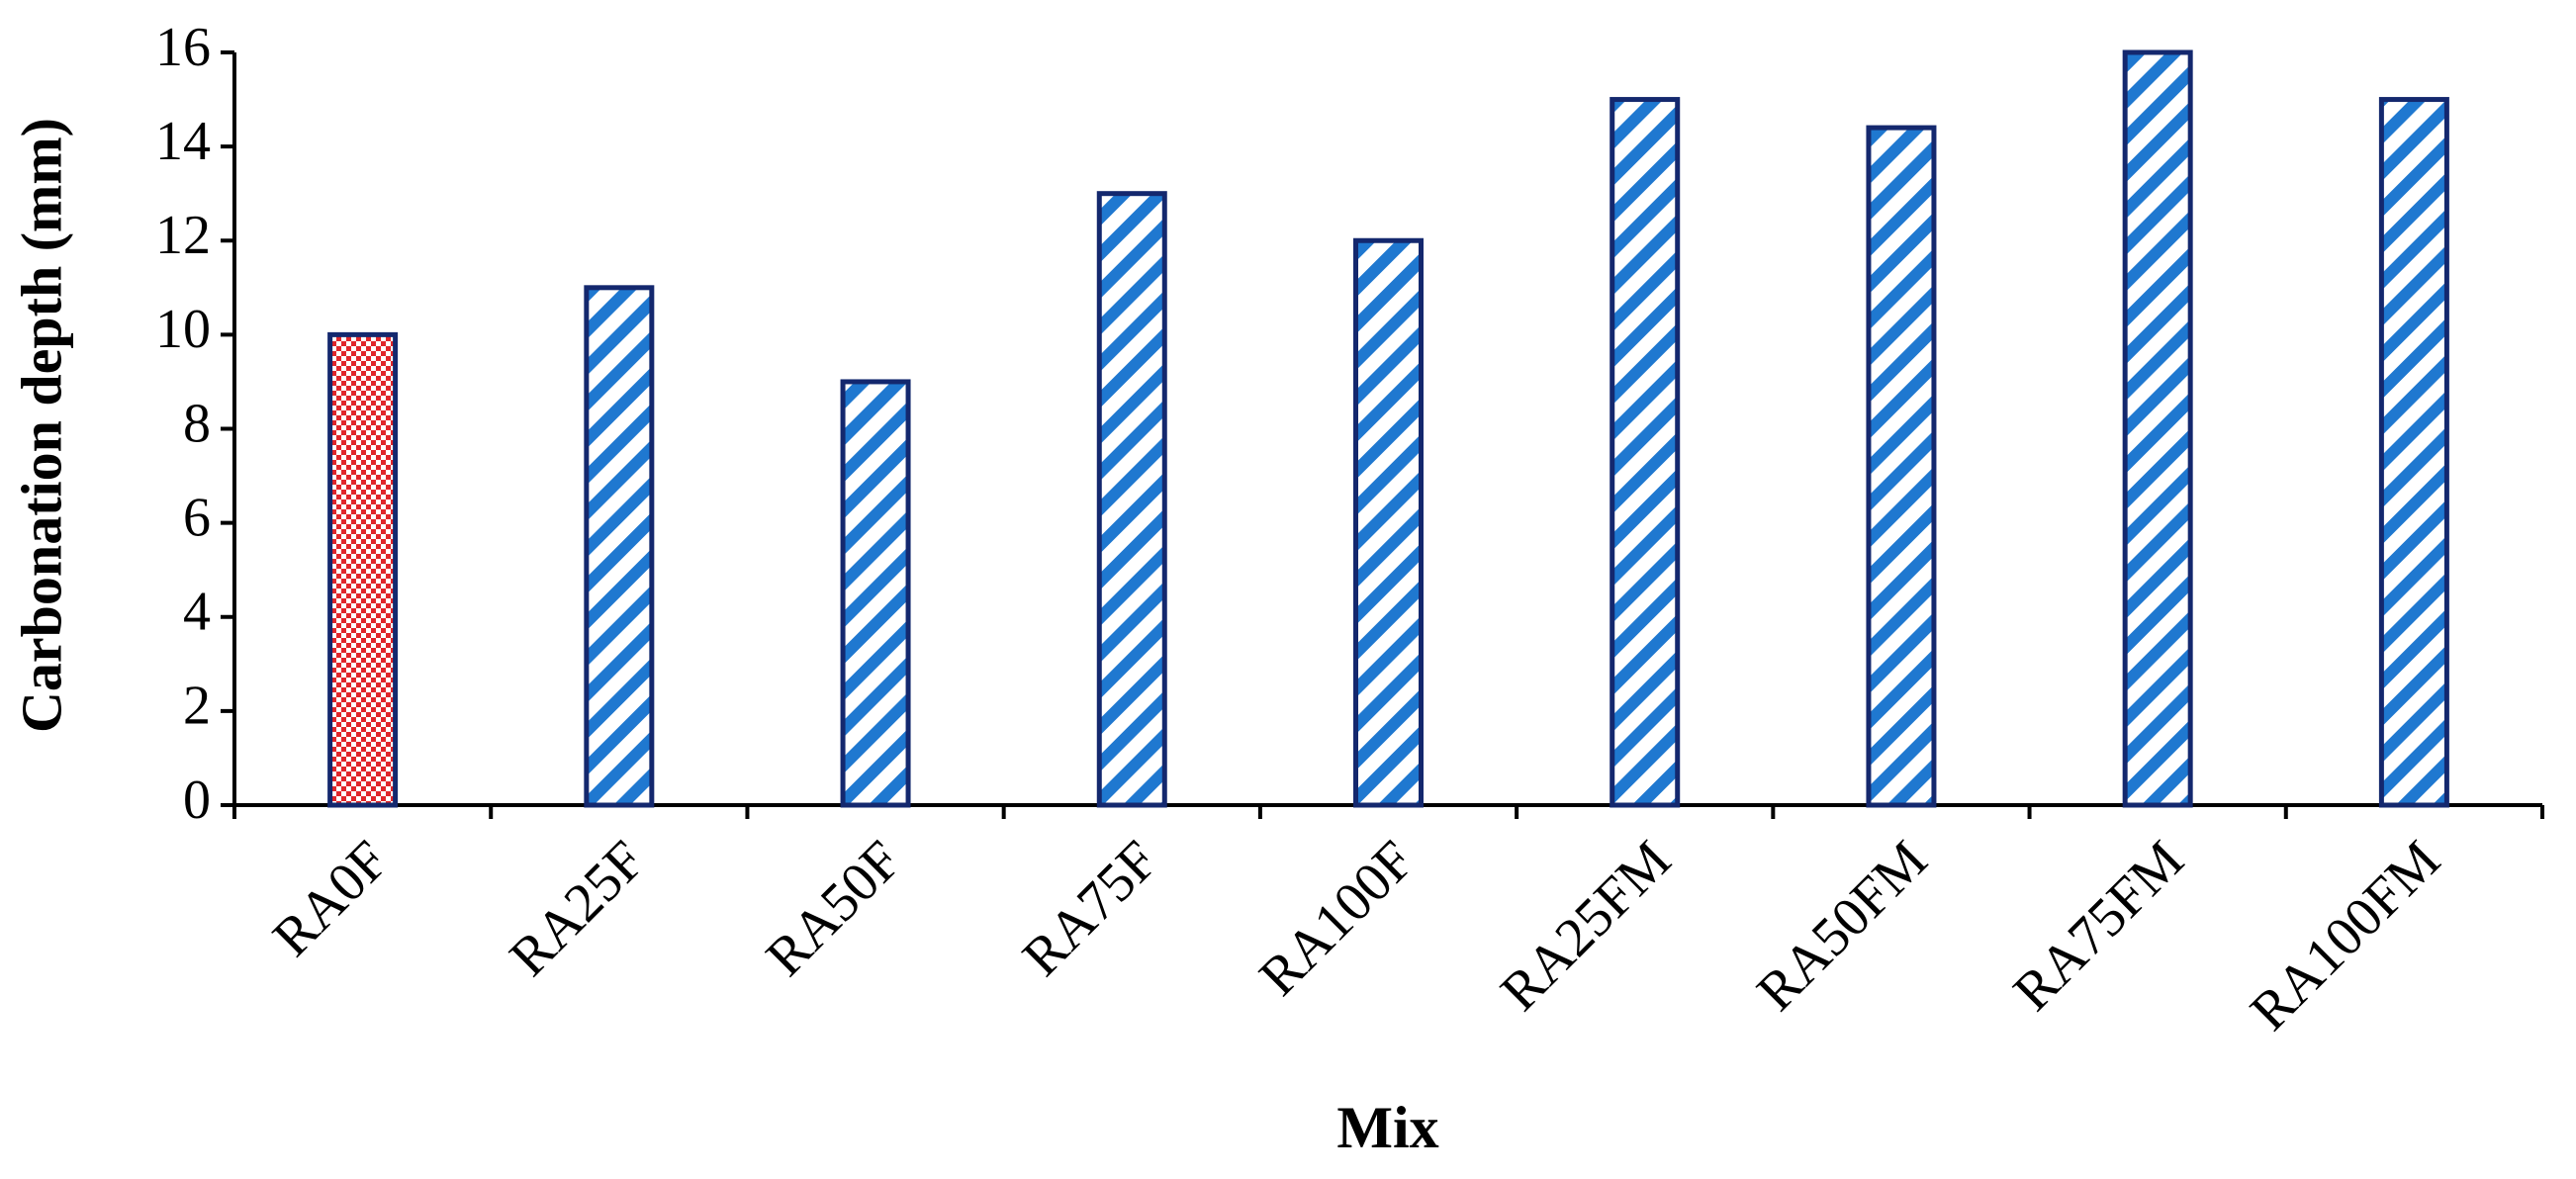  Describe the element at coordinates (183, 235) in the screenshot. I see `y-tick-label: 12` at that location.